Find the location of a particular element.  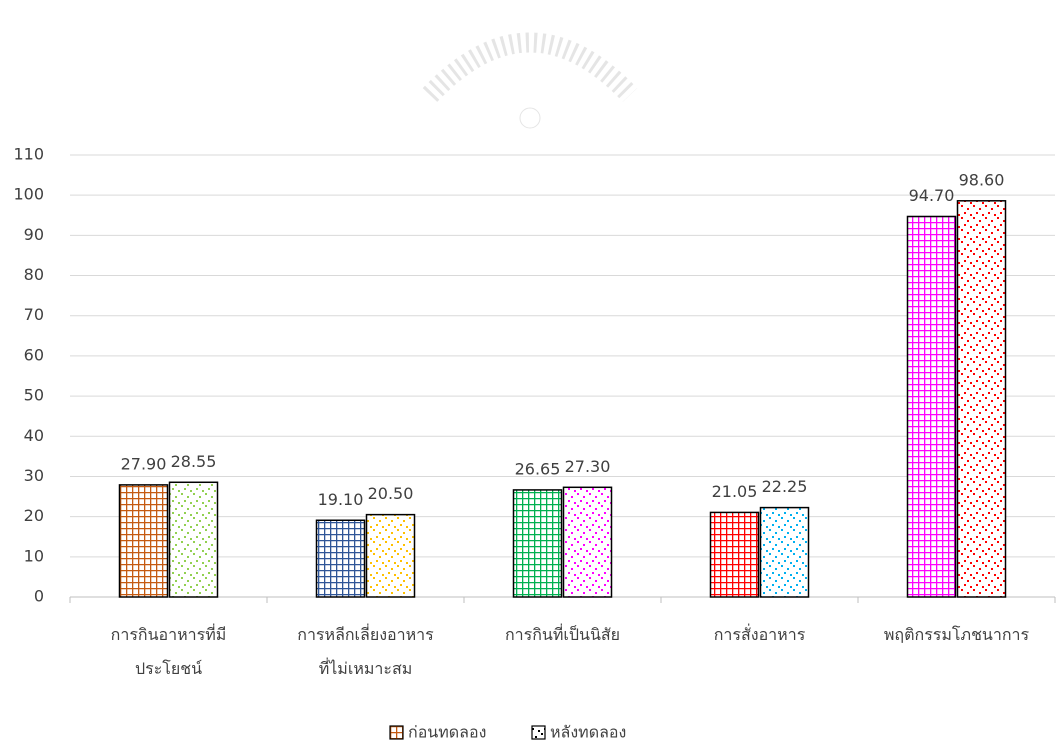

data-label: 21.05 is located at coordinates (735, 491).